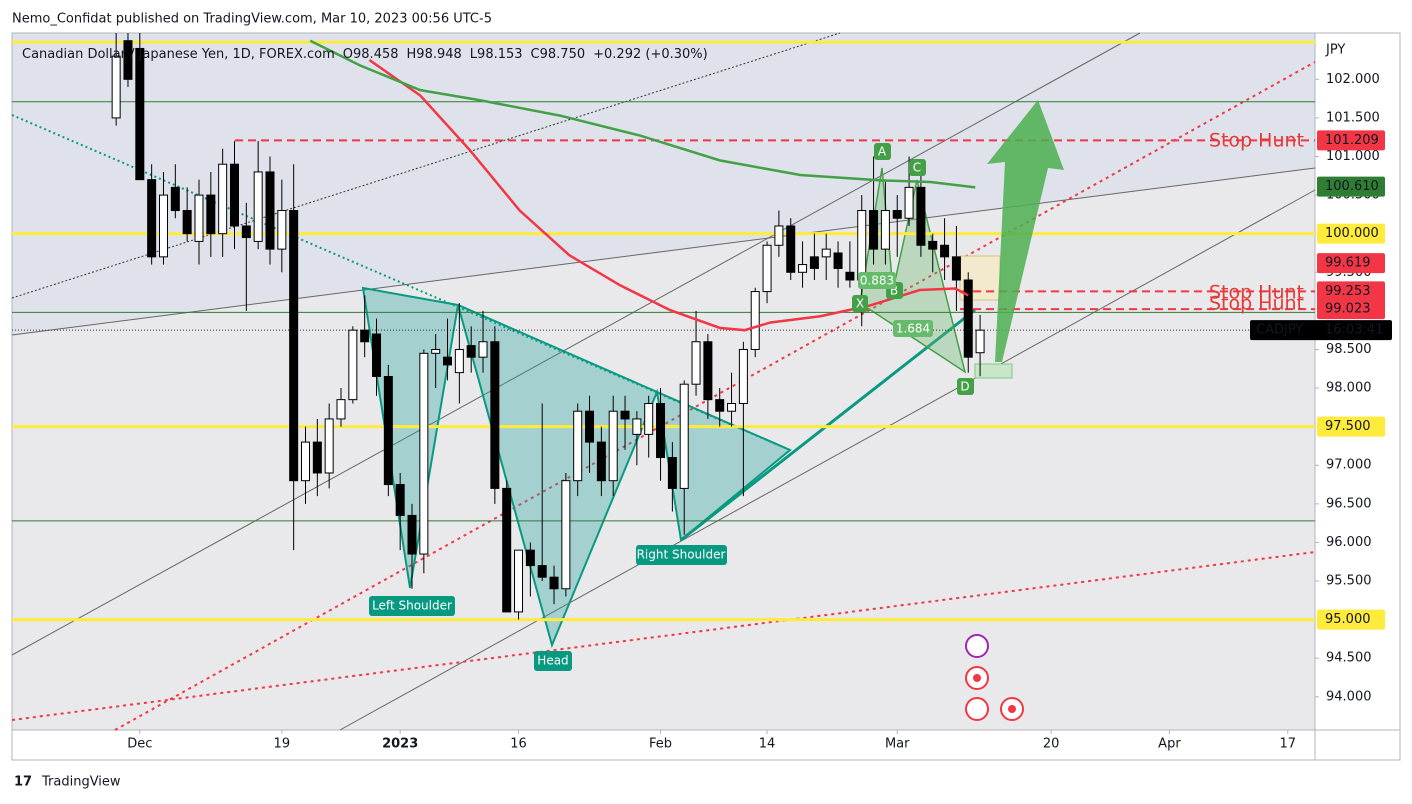 Image resolution: width=1412 pixels, height=804 pixels. What do you see at coordinates (1349, 465) in the screenshot?
I see `y-tick-label: 97.000` at bounding box center [1349, 465].